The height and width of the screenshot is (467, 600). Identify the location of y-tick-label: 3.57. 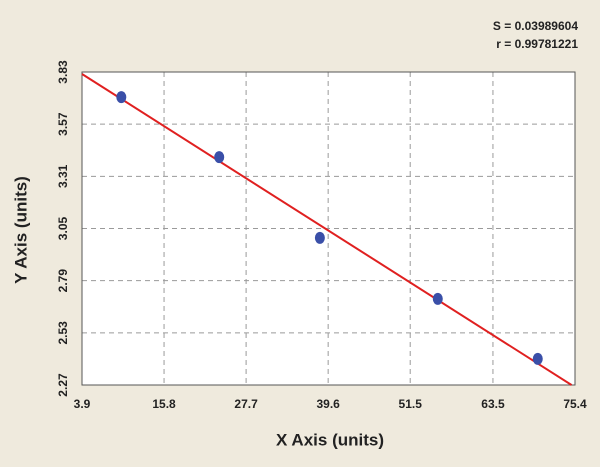
(63, 124).